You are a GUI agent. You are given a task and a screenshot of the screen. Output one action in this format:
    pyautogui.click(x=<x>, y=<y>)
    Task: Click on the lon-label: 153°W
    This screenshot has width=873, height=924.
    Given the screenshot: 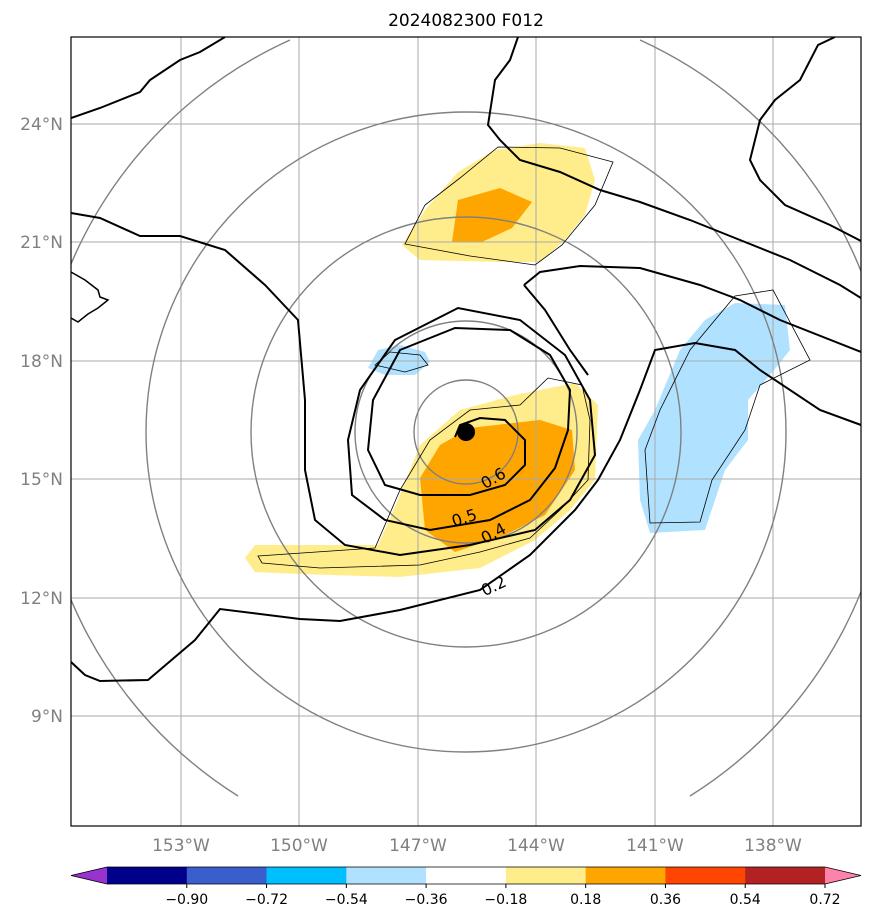 What is the action you would take?
    pyautogui.click(x=181, y=846)
    